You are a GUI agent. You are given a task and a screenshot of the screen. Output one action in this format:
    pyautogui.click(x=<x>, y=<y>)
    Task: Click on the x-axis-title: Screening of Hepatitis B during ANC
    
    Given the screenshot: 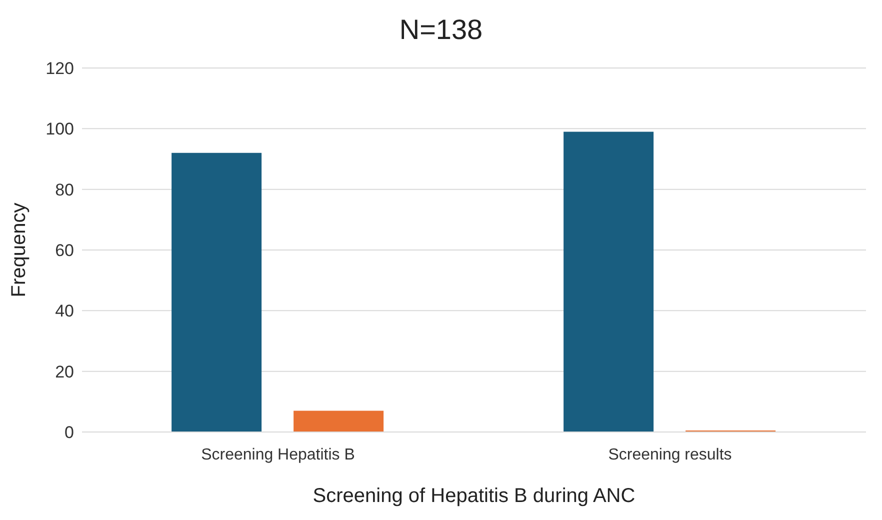 What is the action you would take?
    pyautogui.click(x=474, y=496)
    